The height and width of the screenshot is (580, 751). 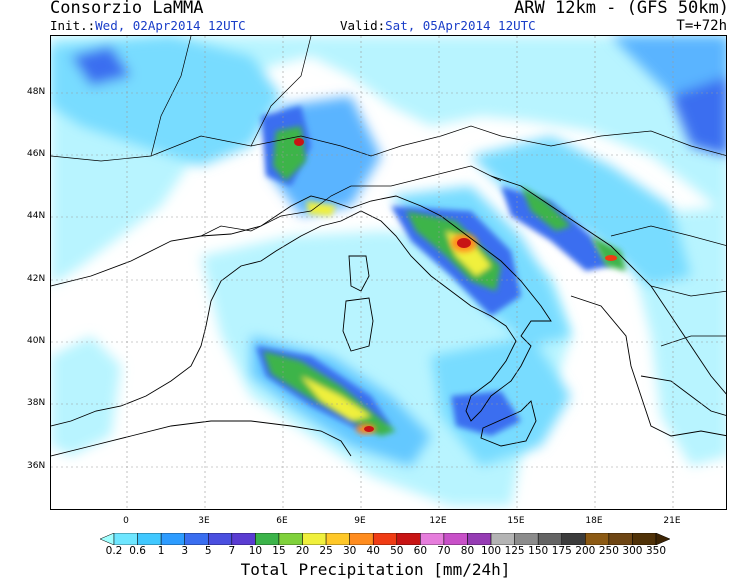 I want to click on model-title: ARW 12km - (GFS 50km), so click(x=621, y=9).